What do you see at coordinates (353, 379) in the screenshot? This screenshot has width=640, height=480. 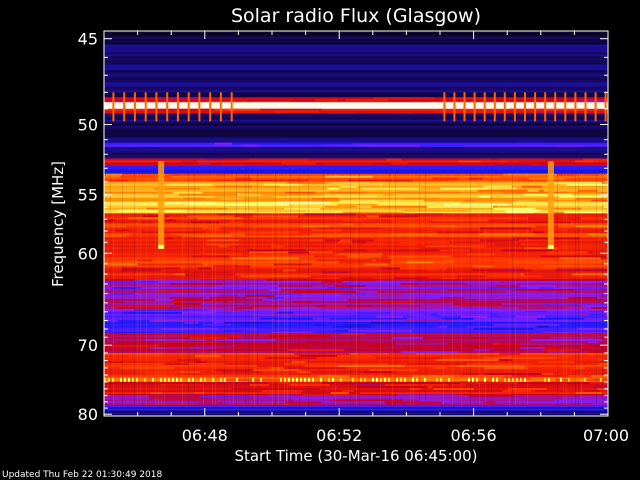 I see `speckle-row` at bounding box center [353, 379].